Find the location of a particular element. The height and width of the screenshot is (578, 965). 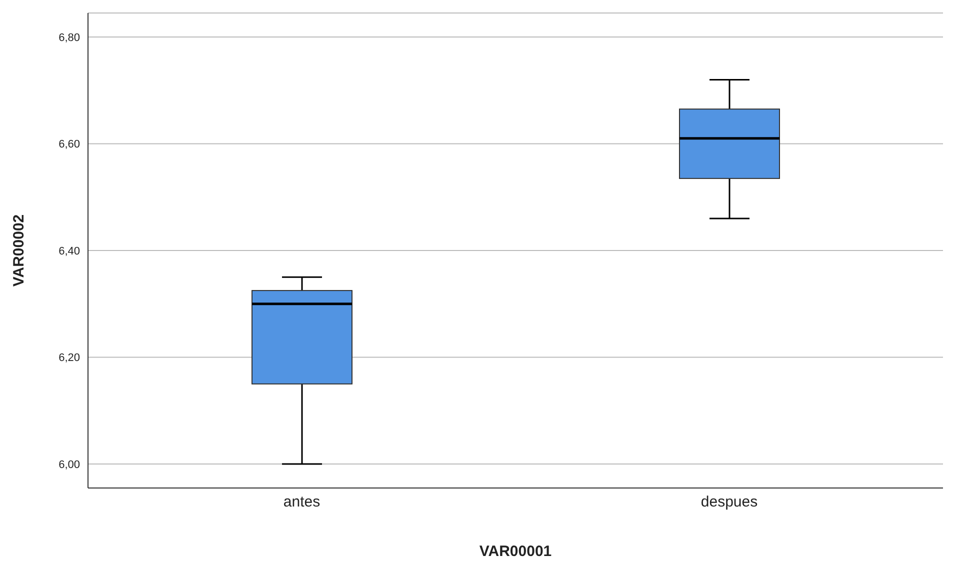

y-tick-label: 6,00 is located at coordinates (69, 464).